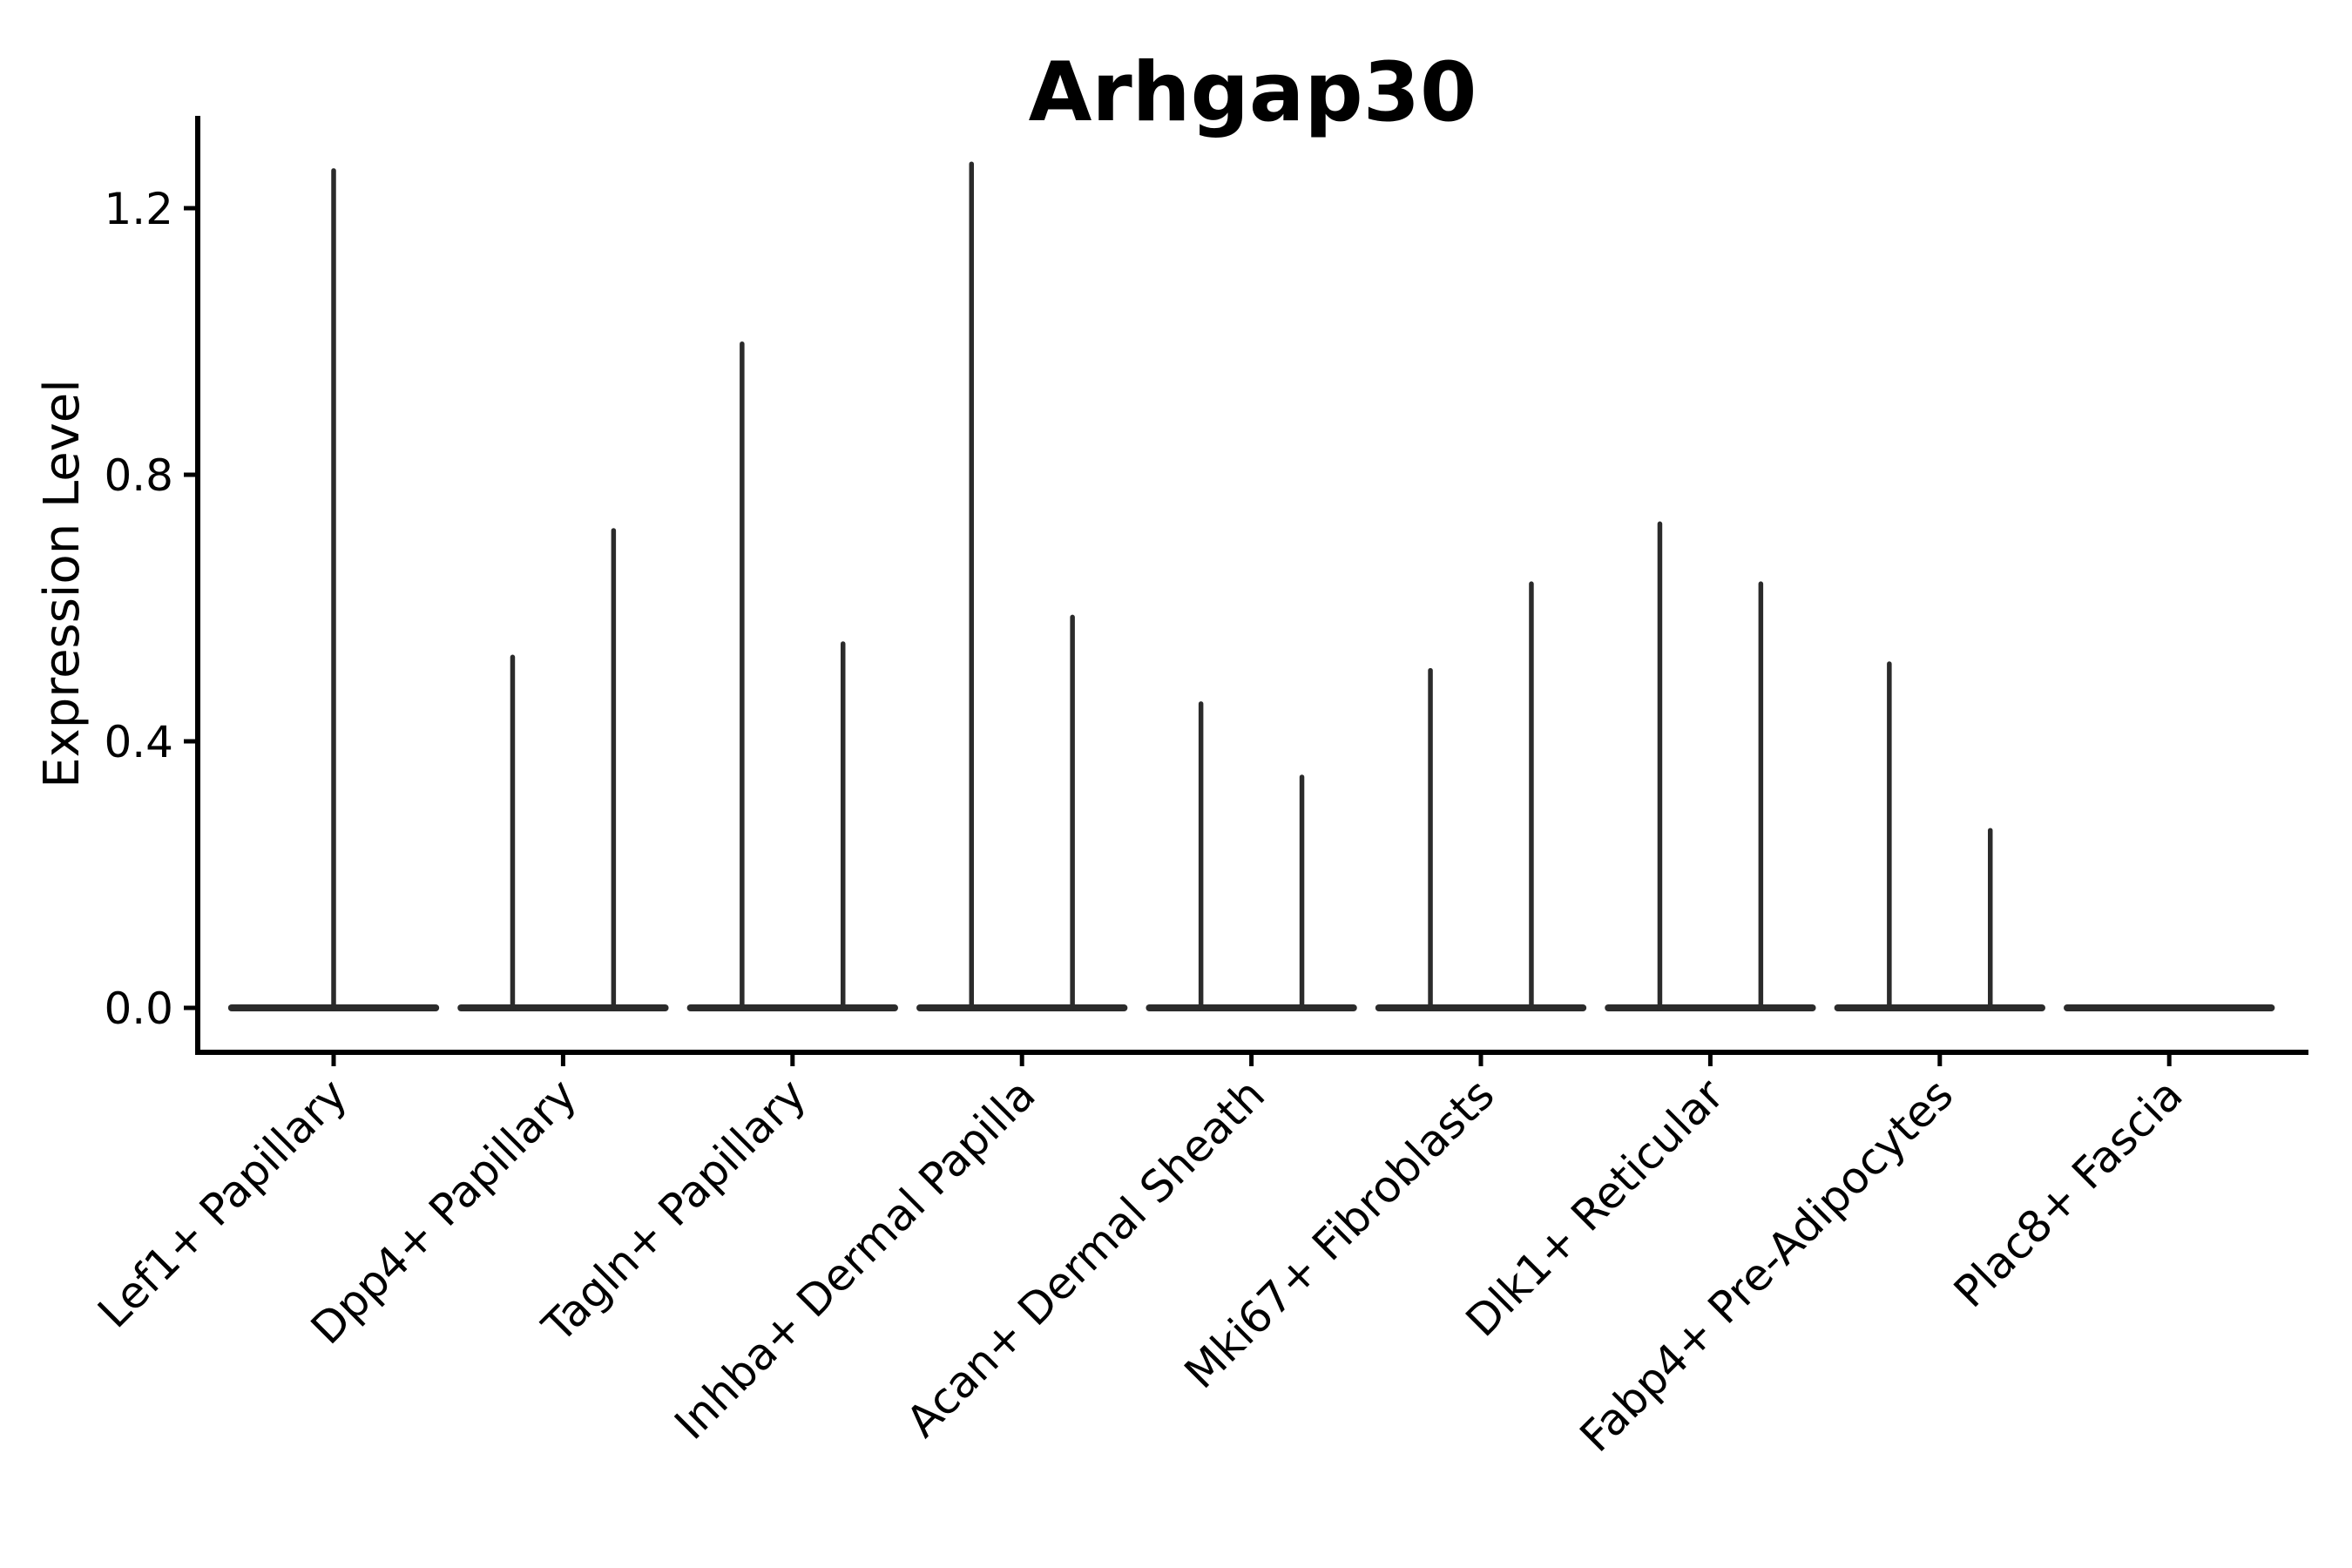 This screenshot has width=2352, height=1568. Describe the element at coordinates (138, 1008) in the screenshot. I see `y-tick-label: 0.0` at that location.